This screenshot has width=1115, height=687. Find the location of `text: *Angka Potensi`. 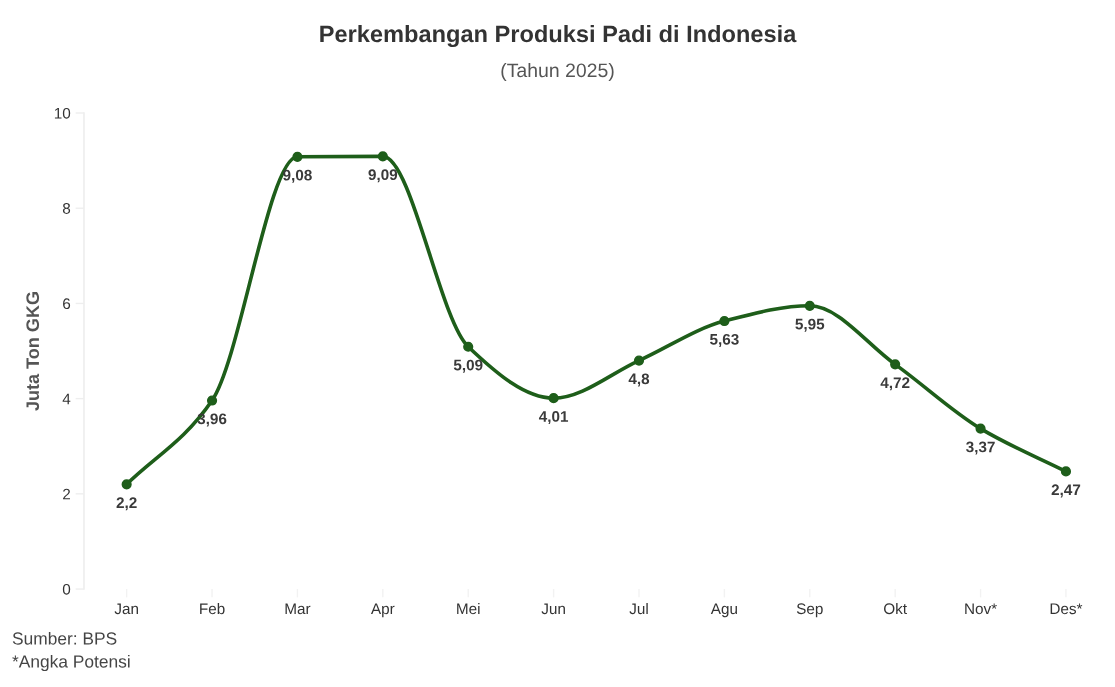

text: *Angka Potensi is located at coordinates (71, 663).